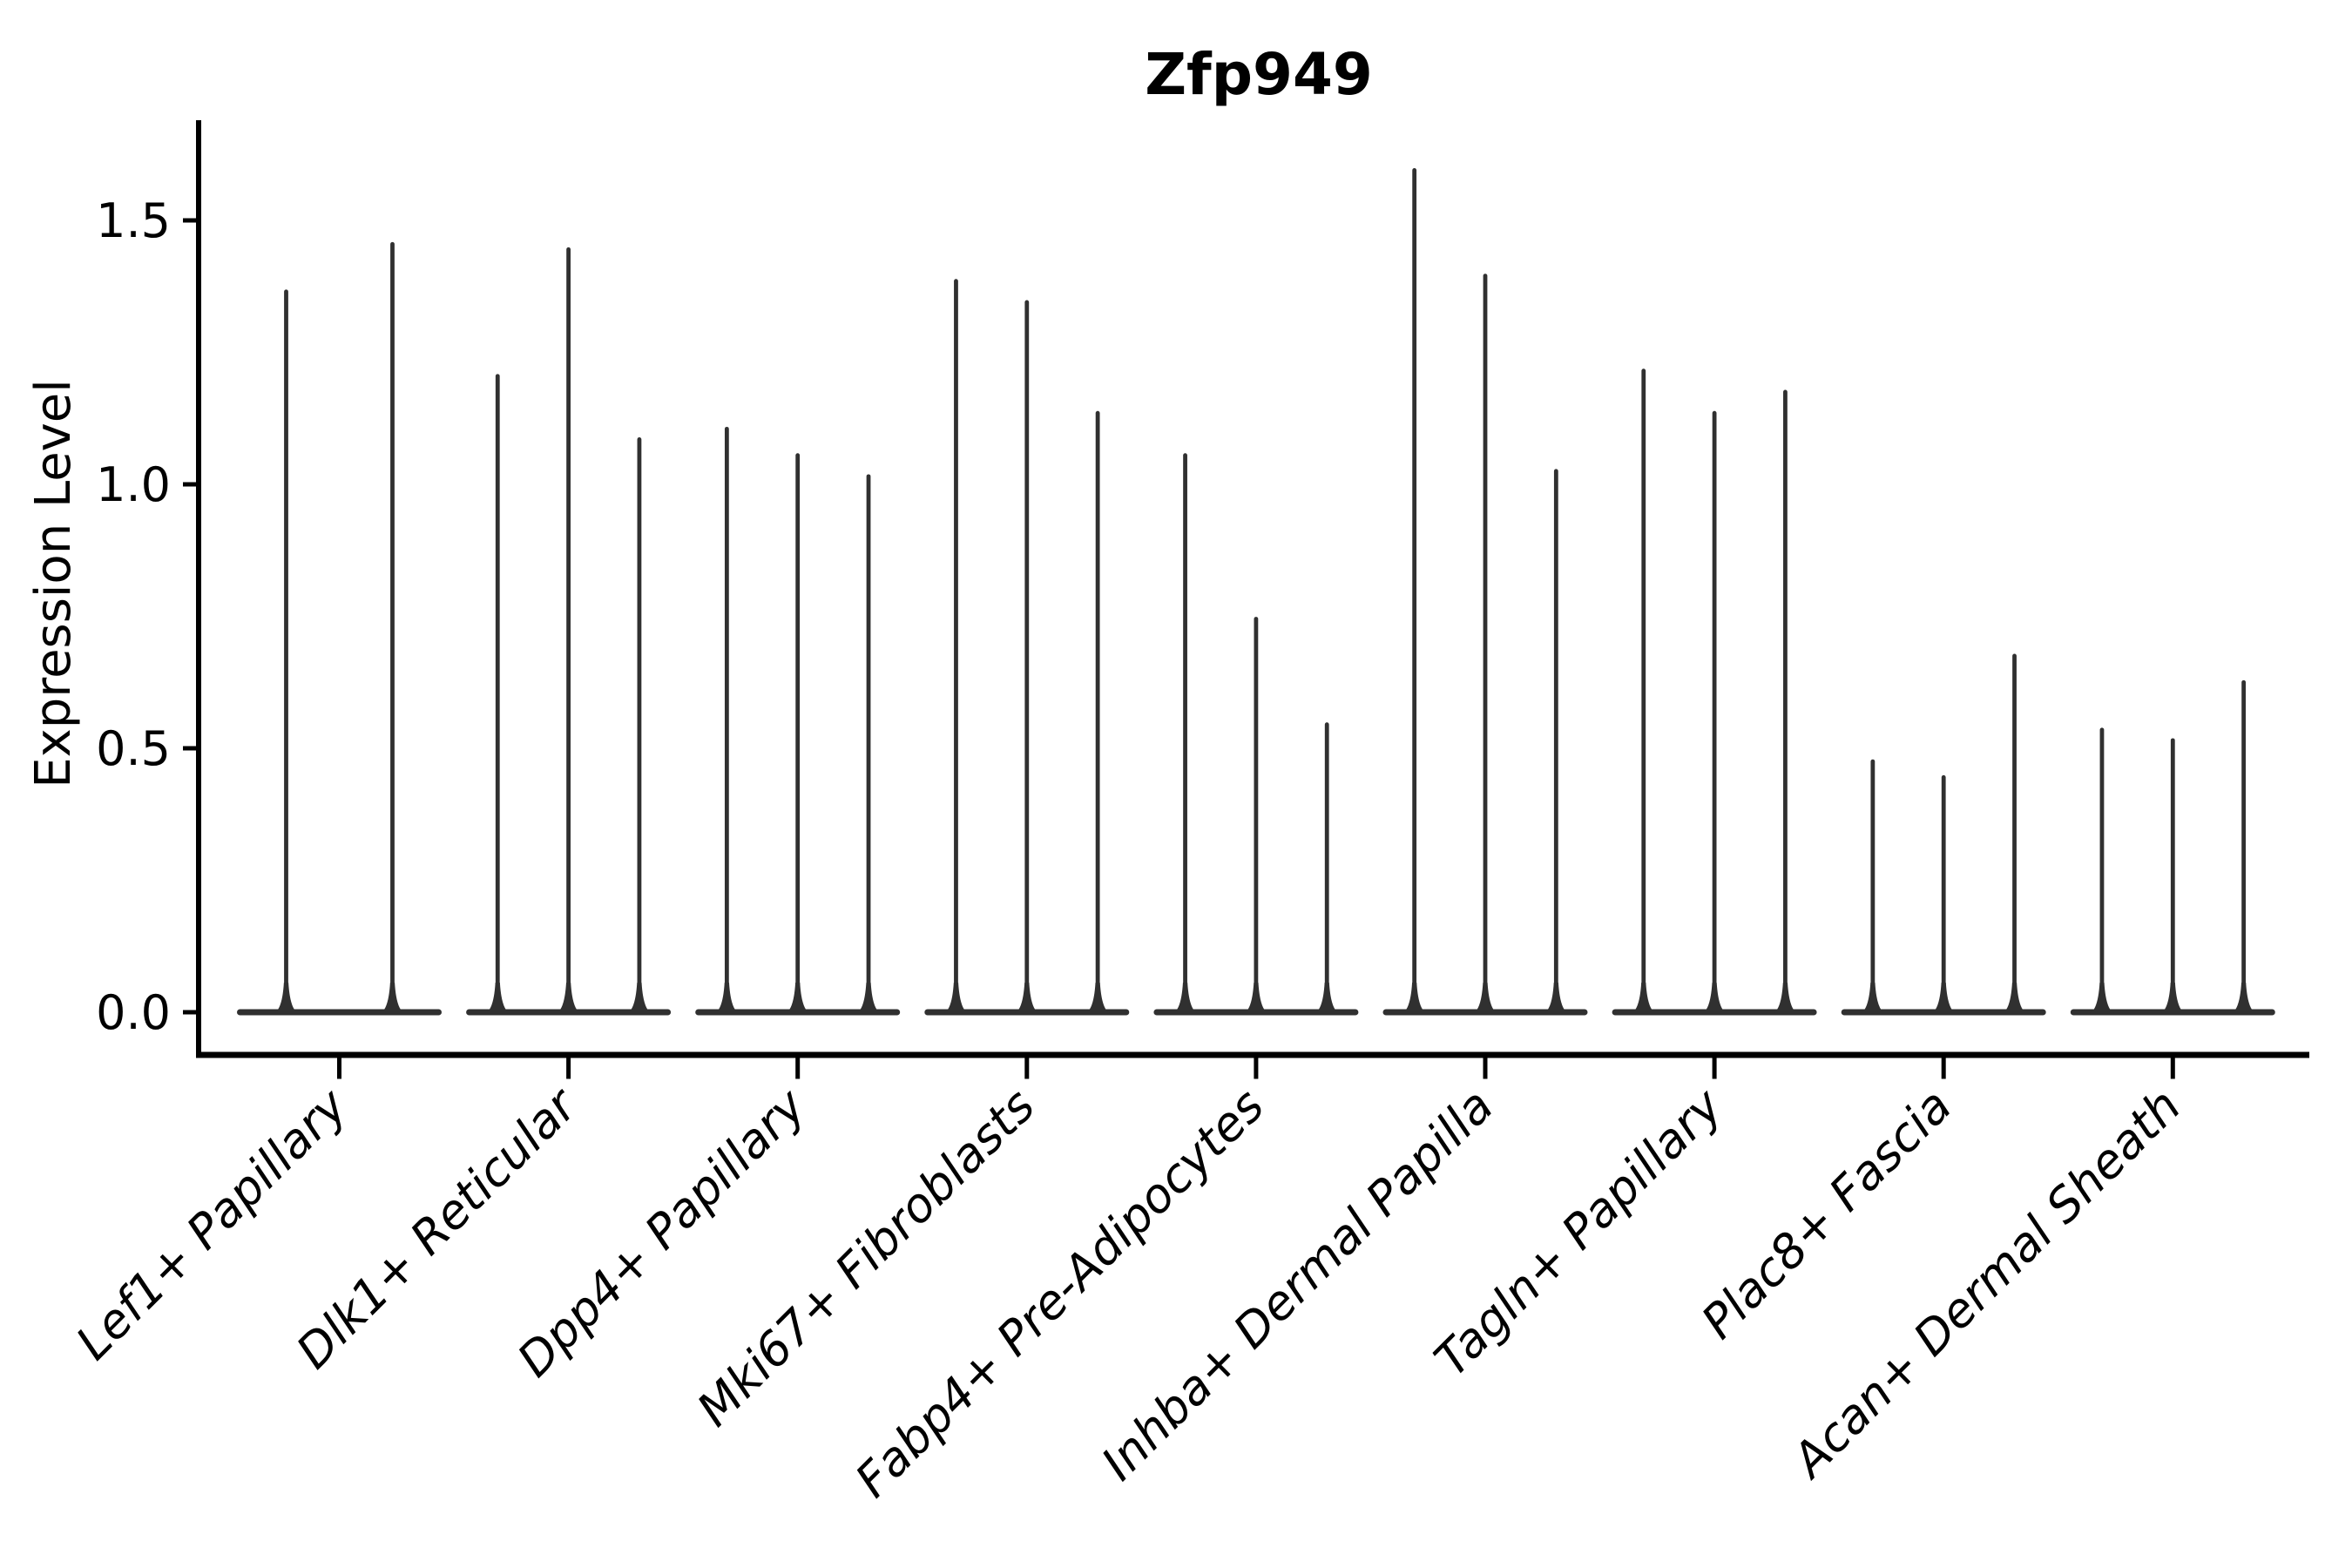 The width and height of the screenshot is (2352, 1568). I want to click on y-tick-label: 1.0, so click(134, 485).